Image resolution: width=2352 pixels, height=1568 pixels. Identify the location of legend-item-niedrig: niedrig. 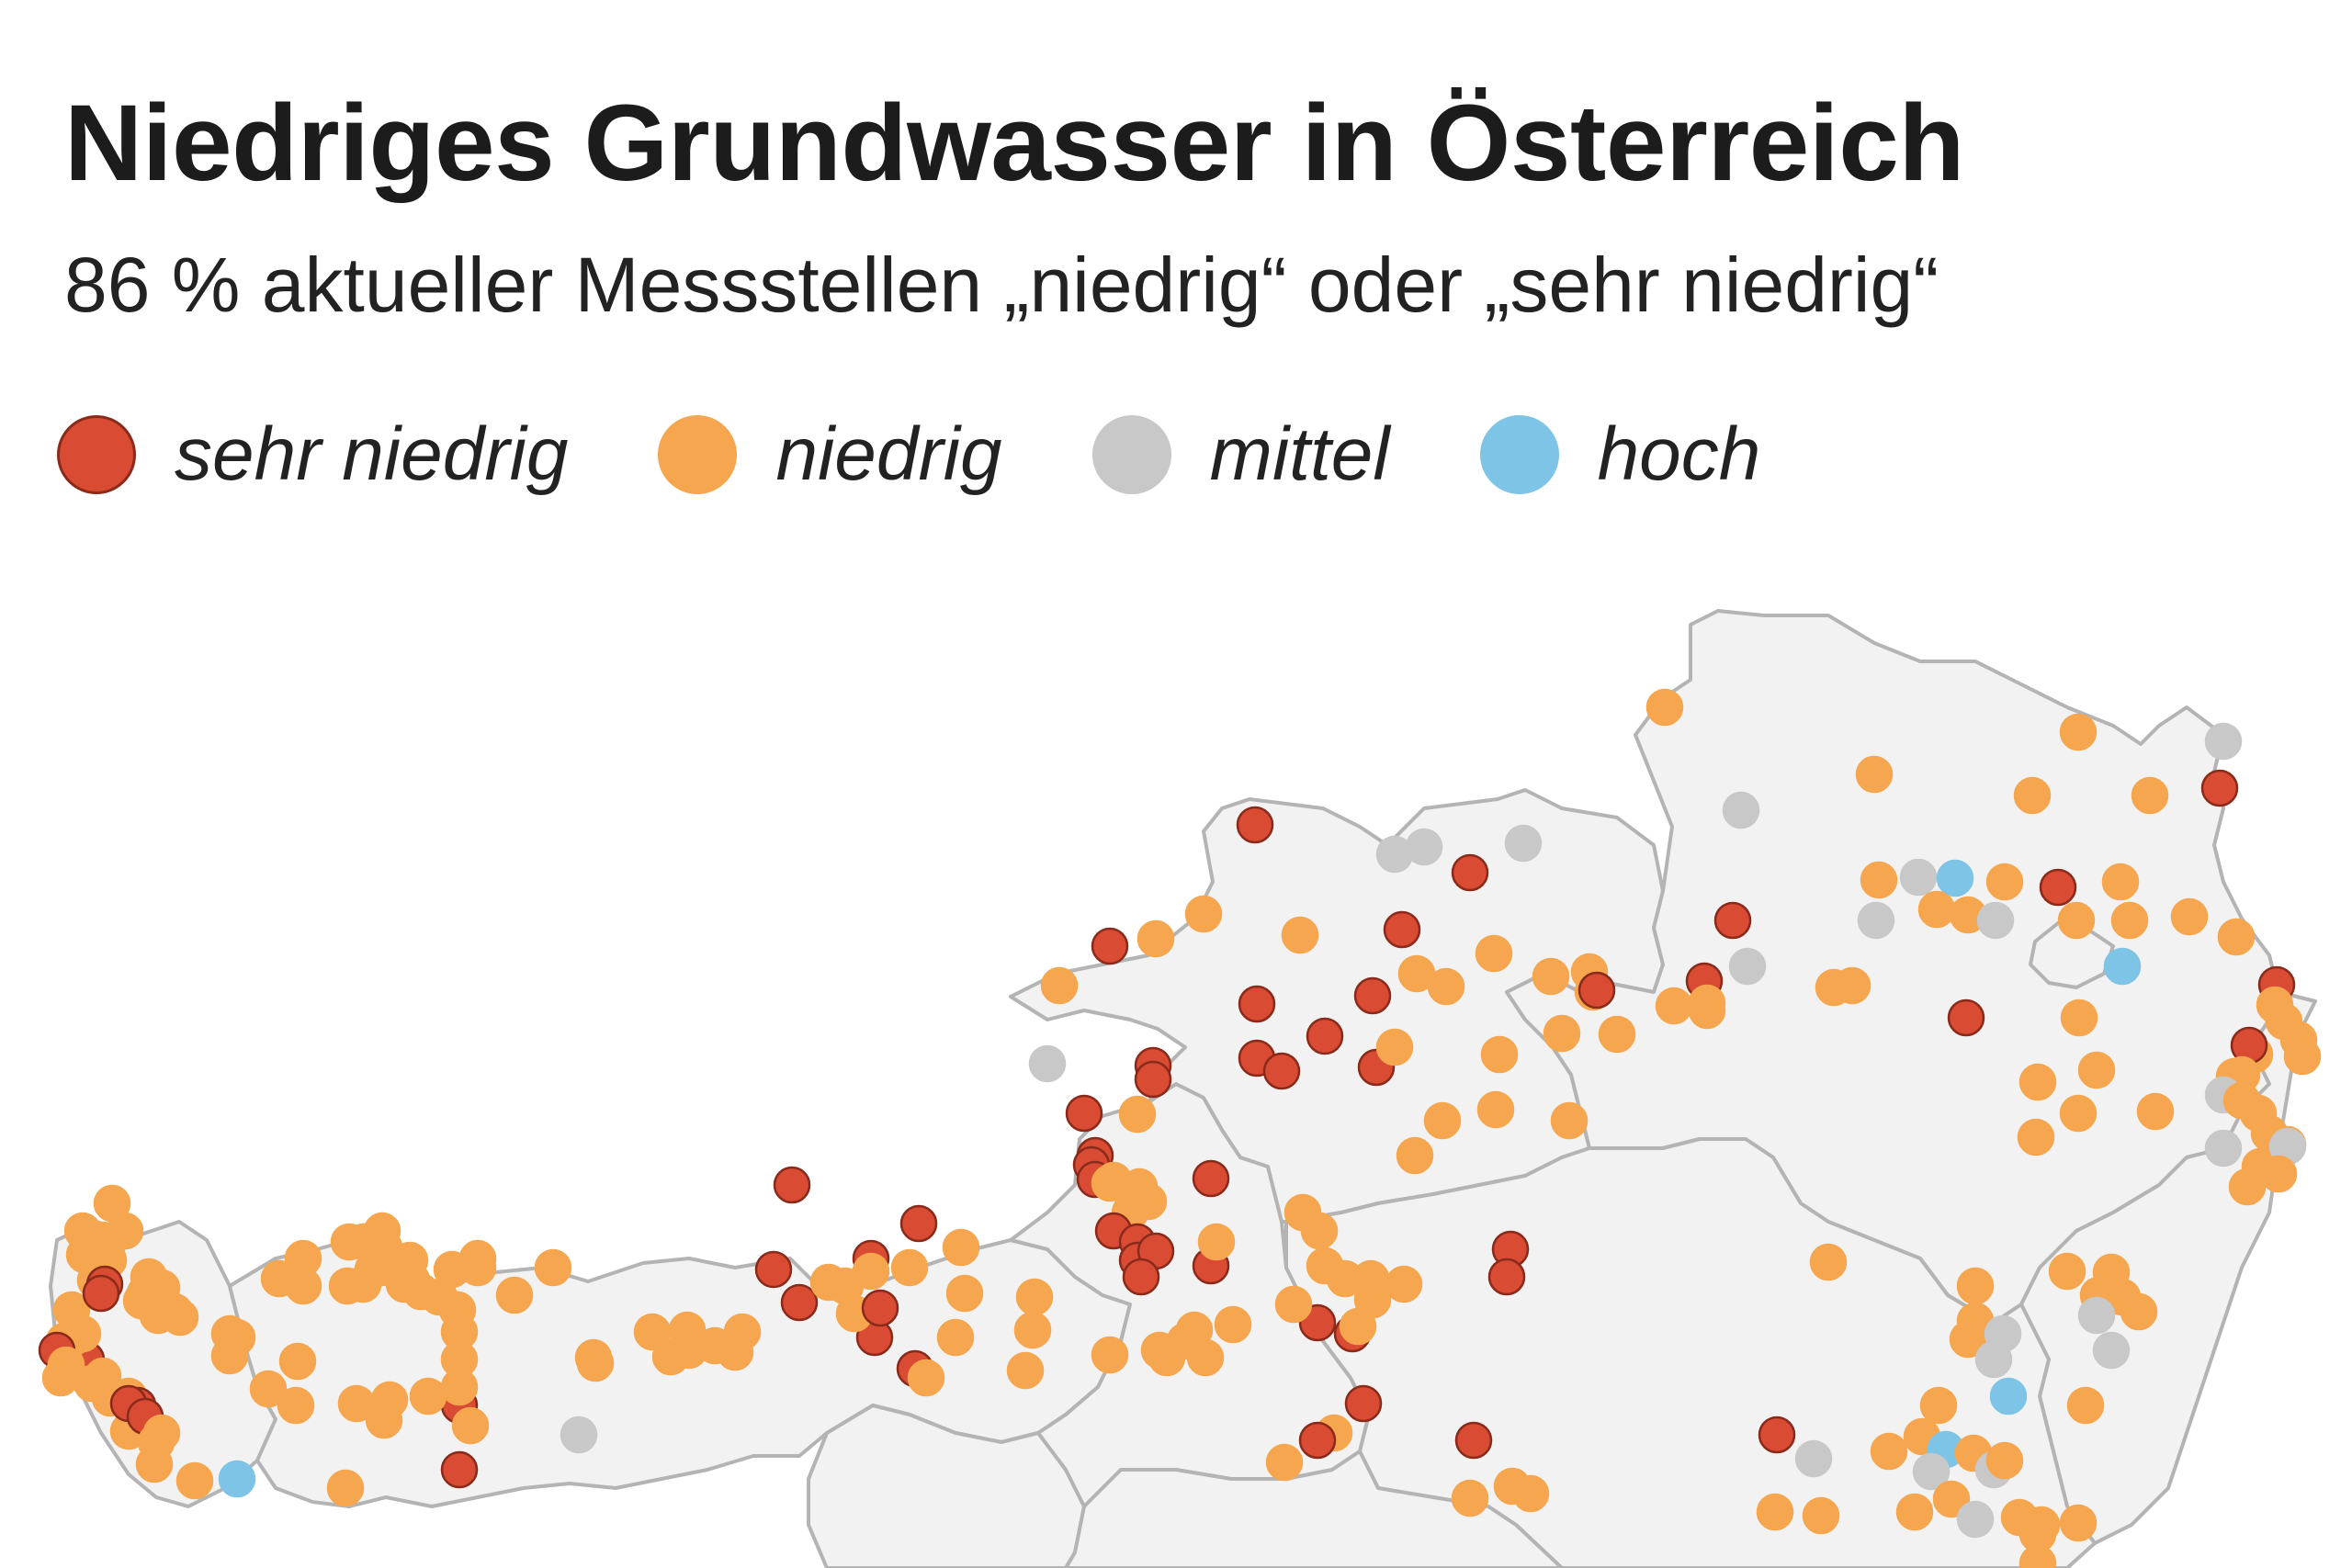
(830, 455).